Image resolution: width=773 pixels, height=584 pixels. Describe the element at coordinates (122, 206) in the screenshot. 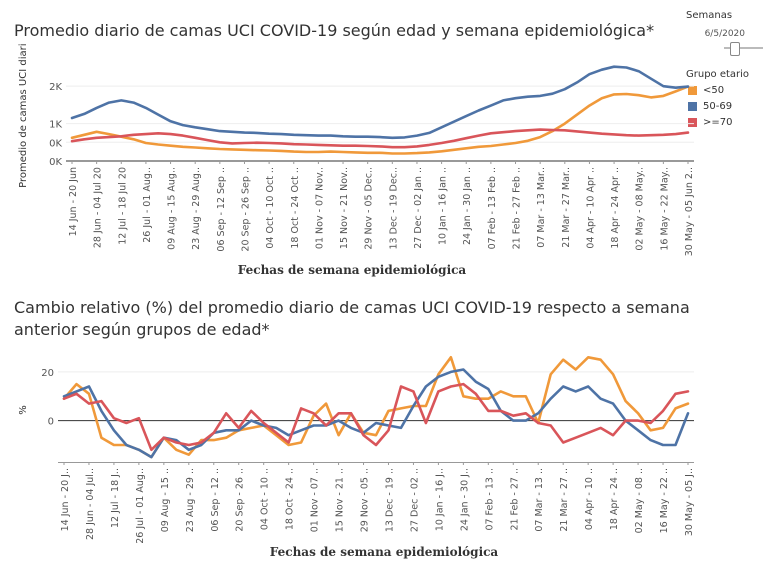

I see `x-tick-label: 12 Jul - 18 Jul 20` at that location.